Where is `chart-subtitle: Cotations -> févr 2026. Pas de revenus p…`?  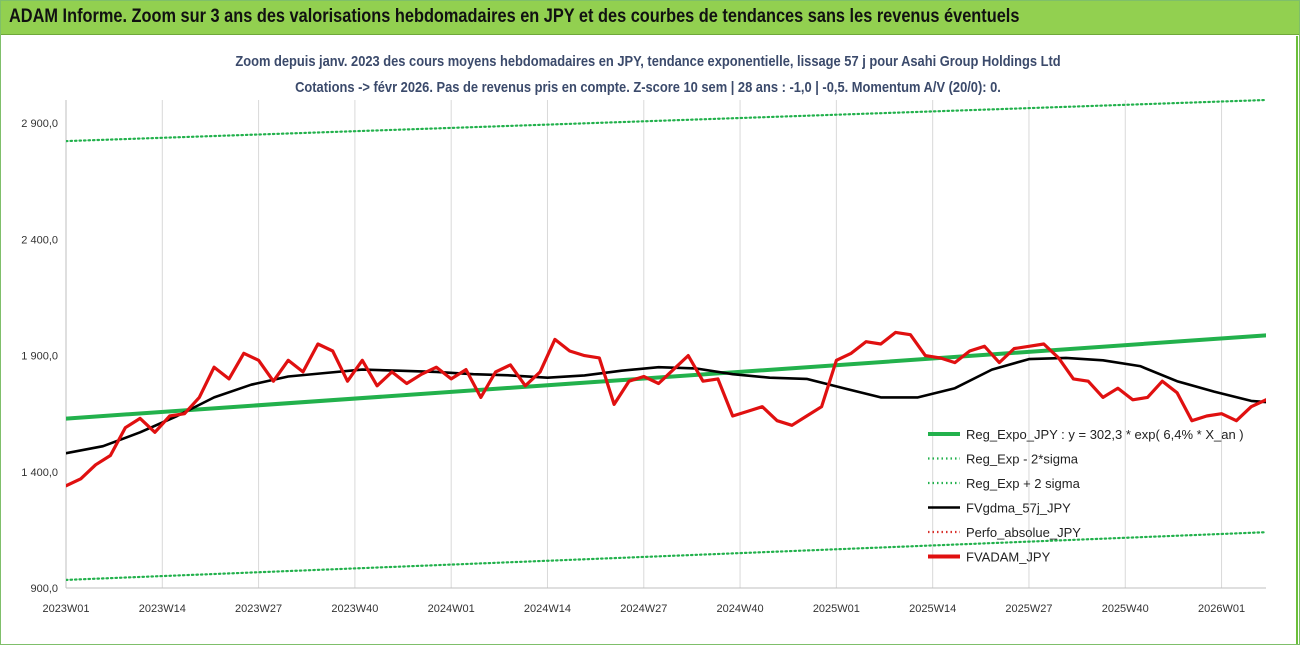 chart-subtitle: Cotations -> févr 2026. Pas de revenus p… is located at coordinates (648, 86).